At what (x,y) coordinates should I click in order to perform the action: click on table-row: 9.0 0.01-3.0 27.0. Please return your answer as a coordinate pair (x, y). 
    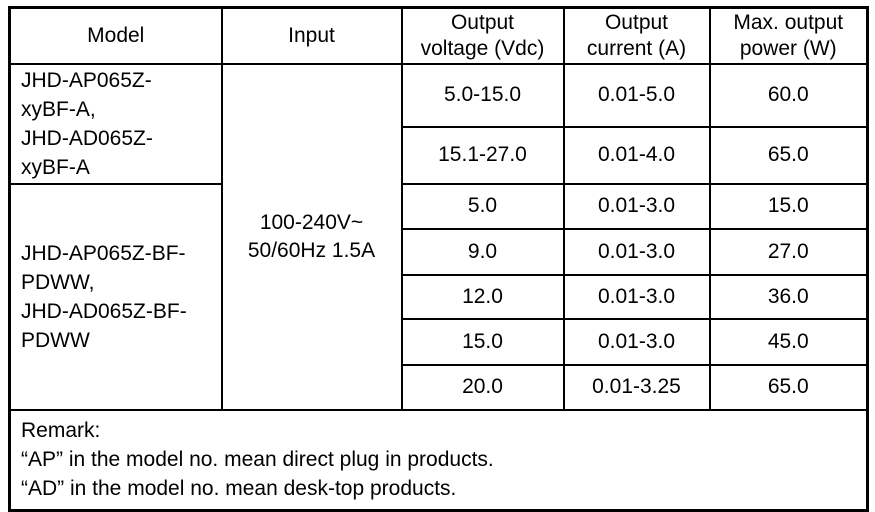
    Looking at the image, I should click on (439, 251).